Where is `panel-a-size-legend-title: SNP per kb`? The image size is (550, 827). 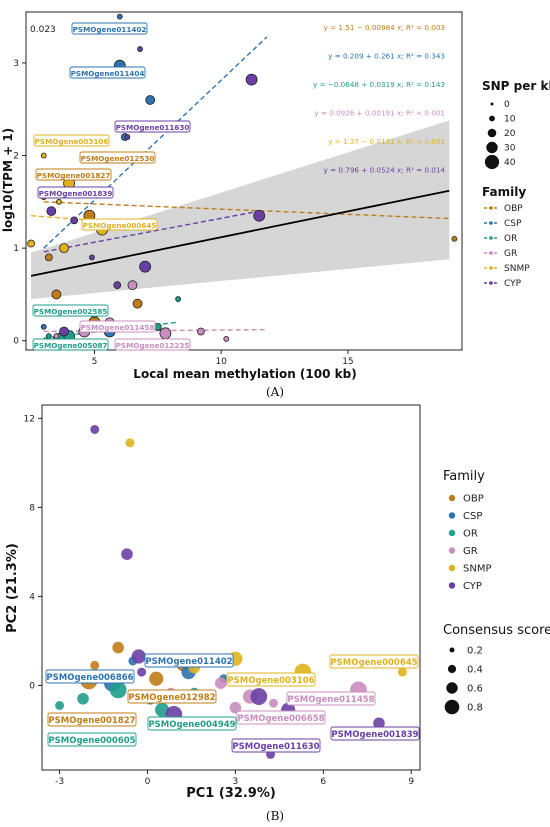
panel-a-size-legend-title: SNP per kb is located at coordinates (516, 86).